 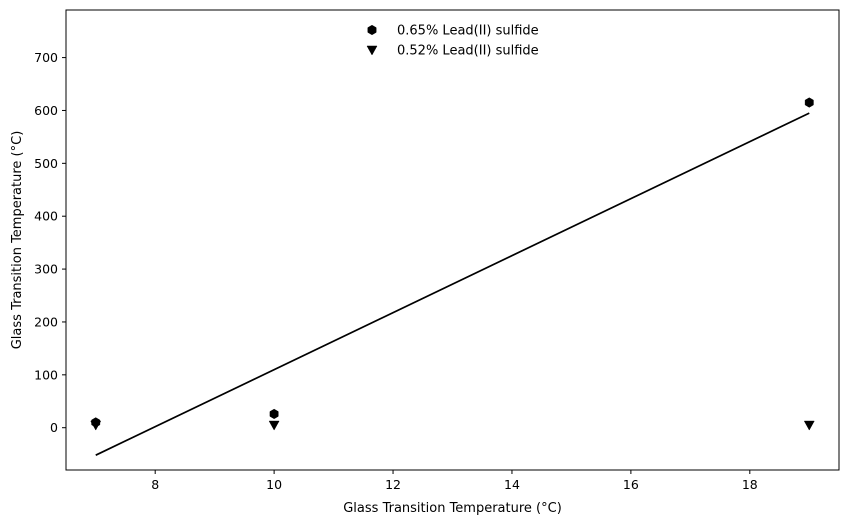 What do you see at coordinates (50, 242) in the screenshot?
I see `y-axis: 0 100 200 300 400 500 600 700` at bounding box center [50, 242].